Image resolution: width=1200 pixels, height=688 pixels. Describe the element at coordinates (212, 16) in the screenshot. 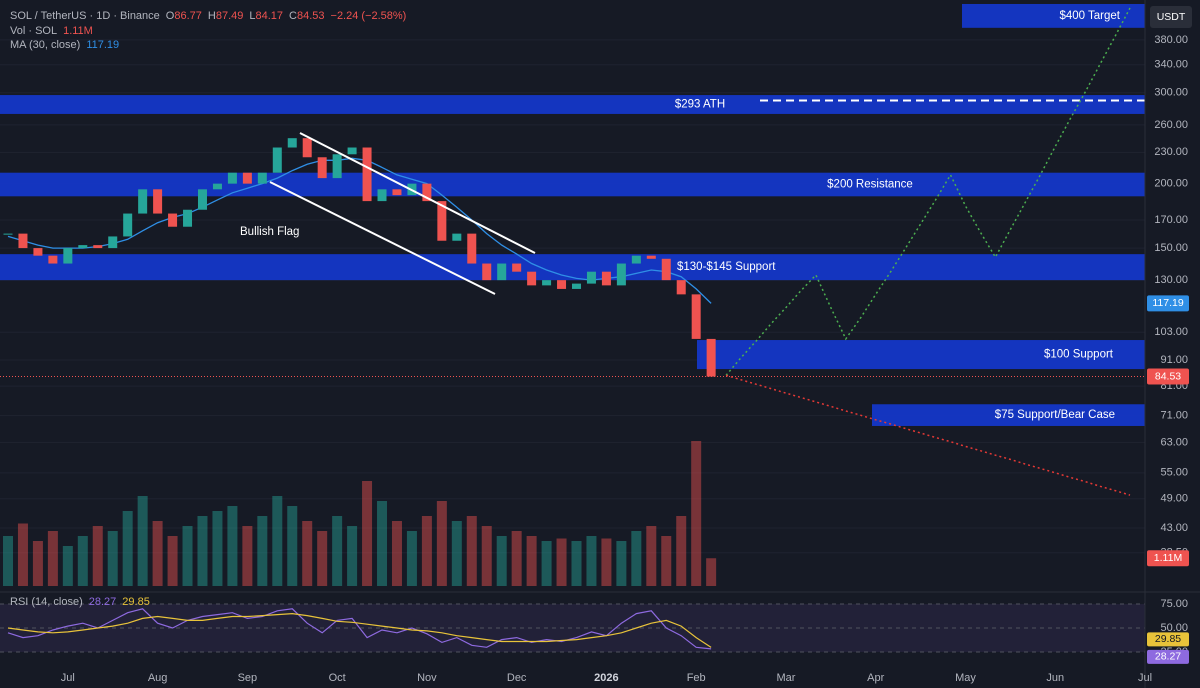

I see `ohlc-label: H` at that location.